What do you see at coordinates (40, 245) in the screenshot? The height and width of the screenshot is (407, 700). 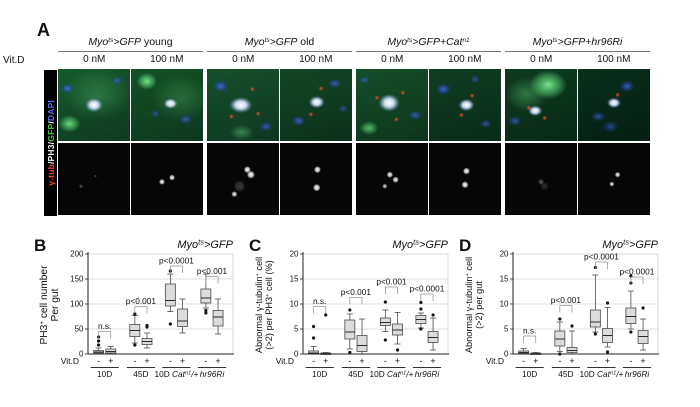 I see `panel-b-label: B` at bounding box center [40, 245].